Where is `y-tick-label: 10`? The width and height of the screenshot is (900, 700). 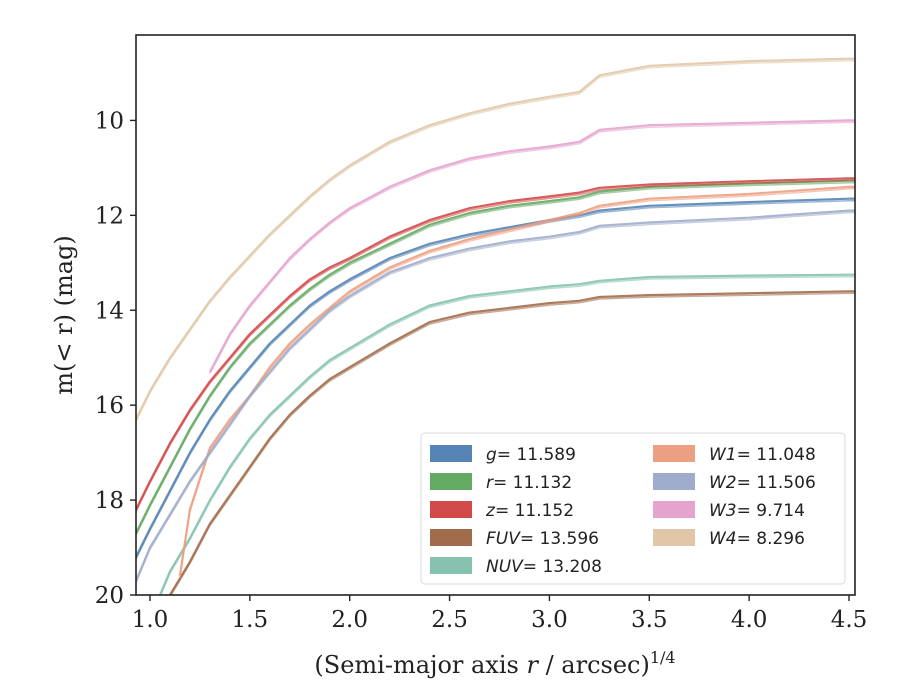 y-tick-label: 10 is located at coordinates (109, 121).